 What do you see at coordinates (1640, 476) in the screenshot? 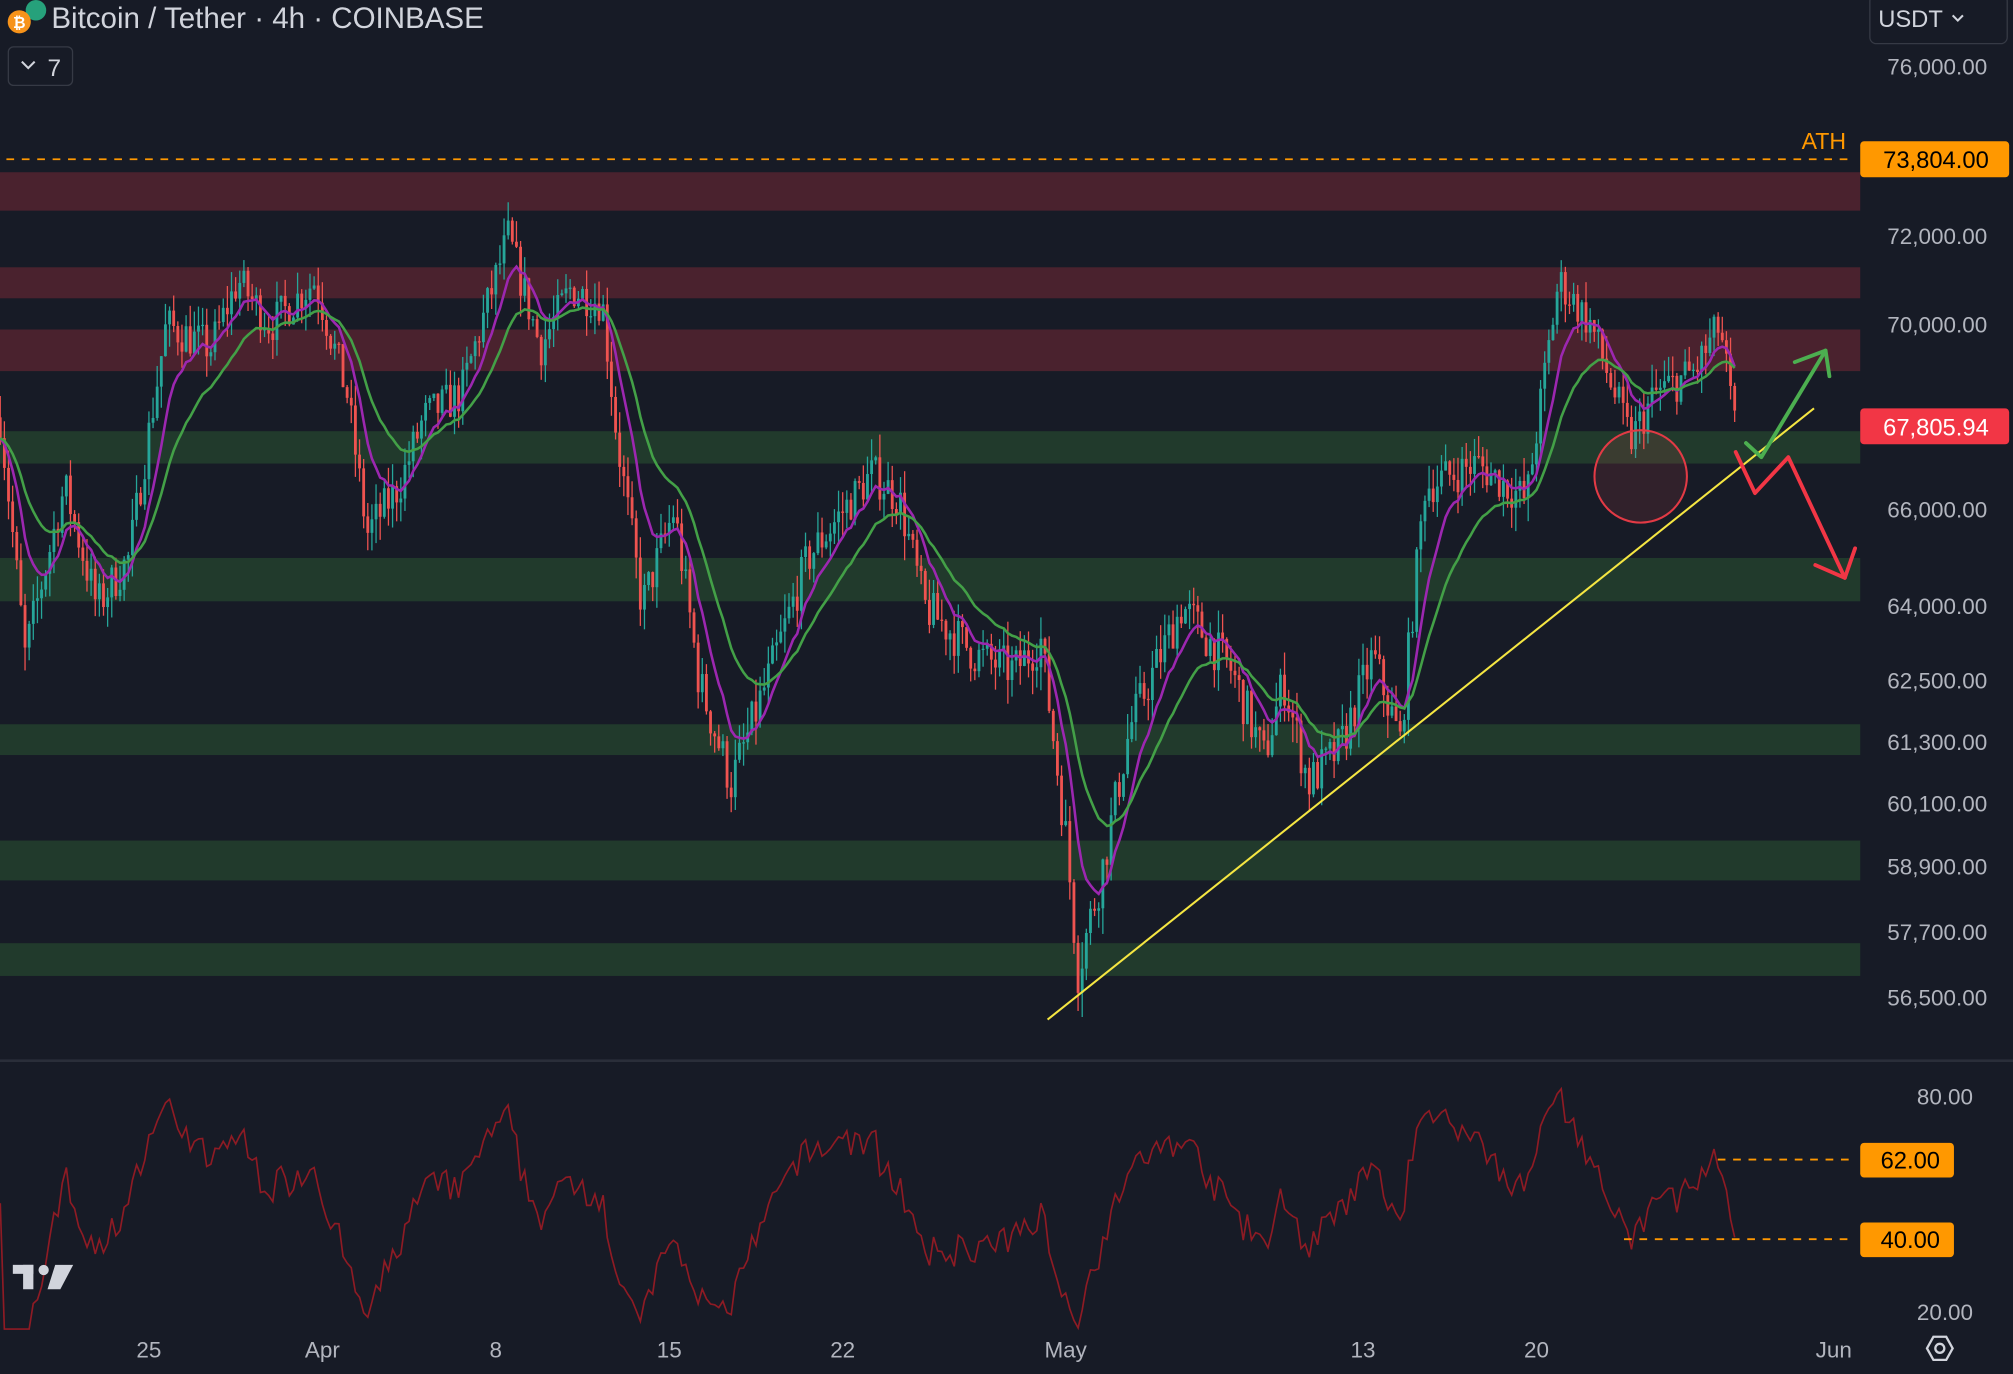
I see `highlight-circle` at bounding box center [1640, 476].